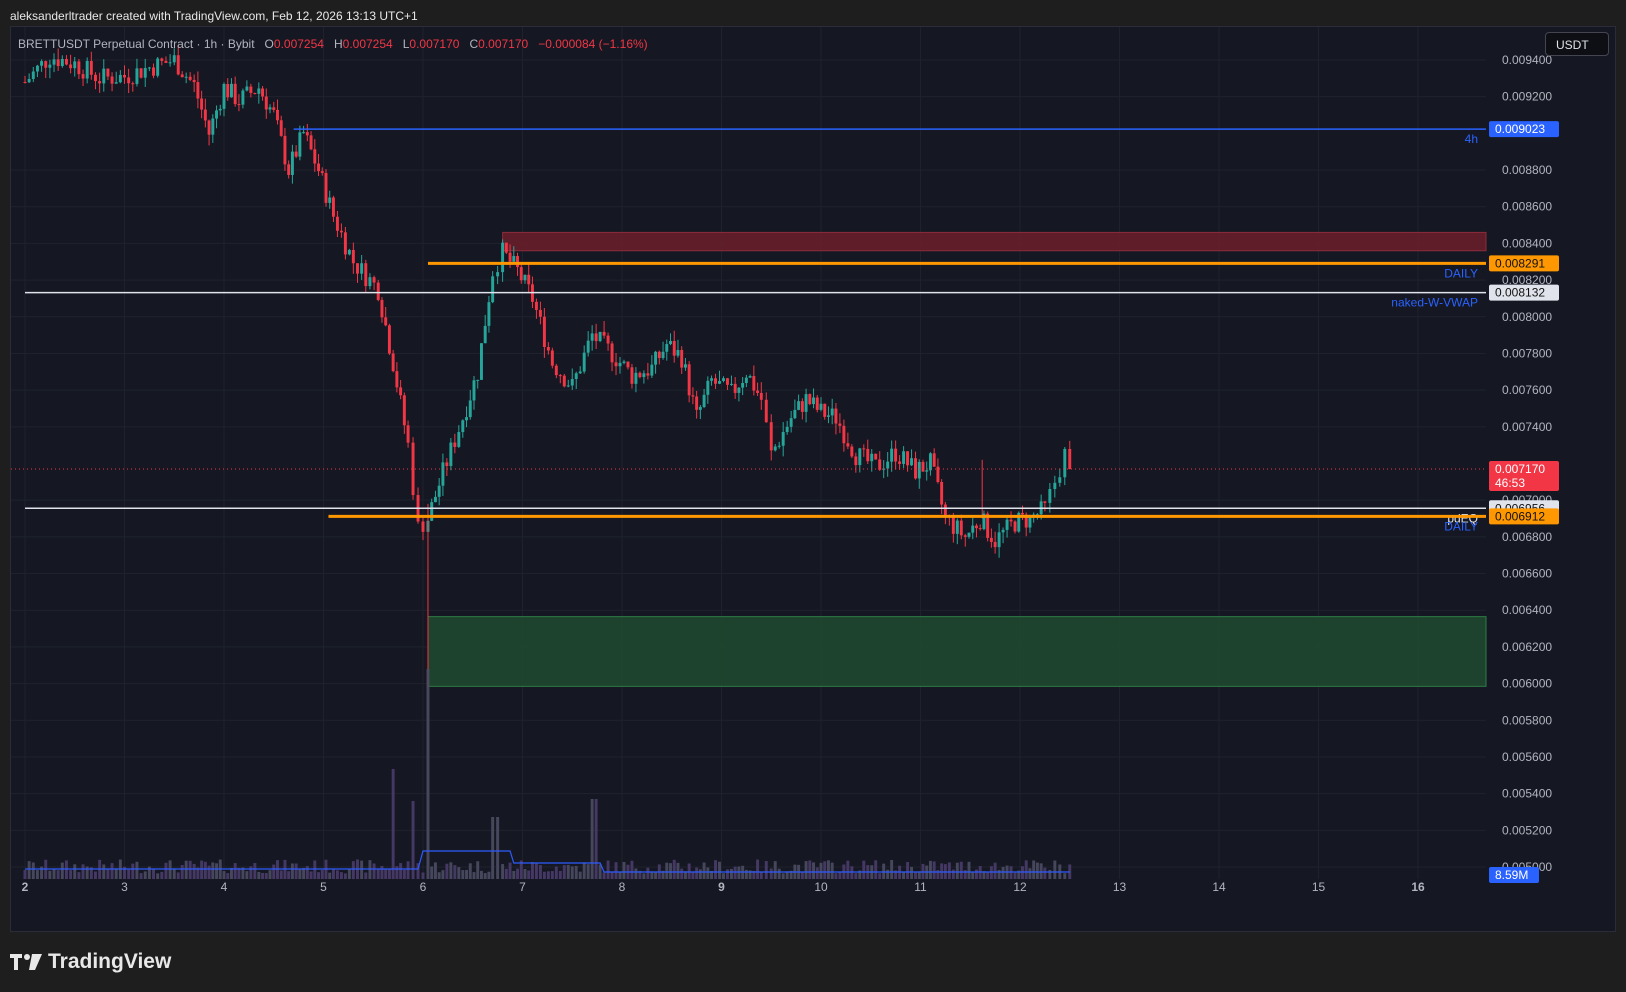 This screenshot has width=1626, height=992. Describe the element at coordinates (124, 887) in the screenshot. I see `x-tick-label: 3` at that location.